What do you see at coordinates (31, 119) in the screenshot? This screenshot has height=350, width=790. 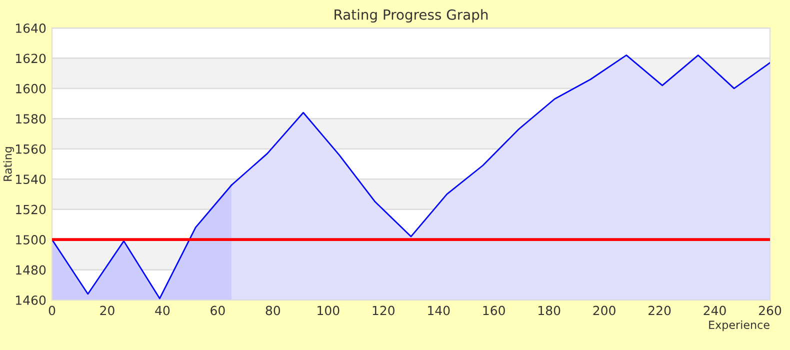 I see `y-tick-label: 1580` at bounding box center [31, 119].